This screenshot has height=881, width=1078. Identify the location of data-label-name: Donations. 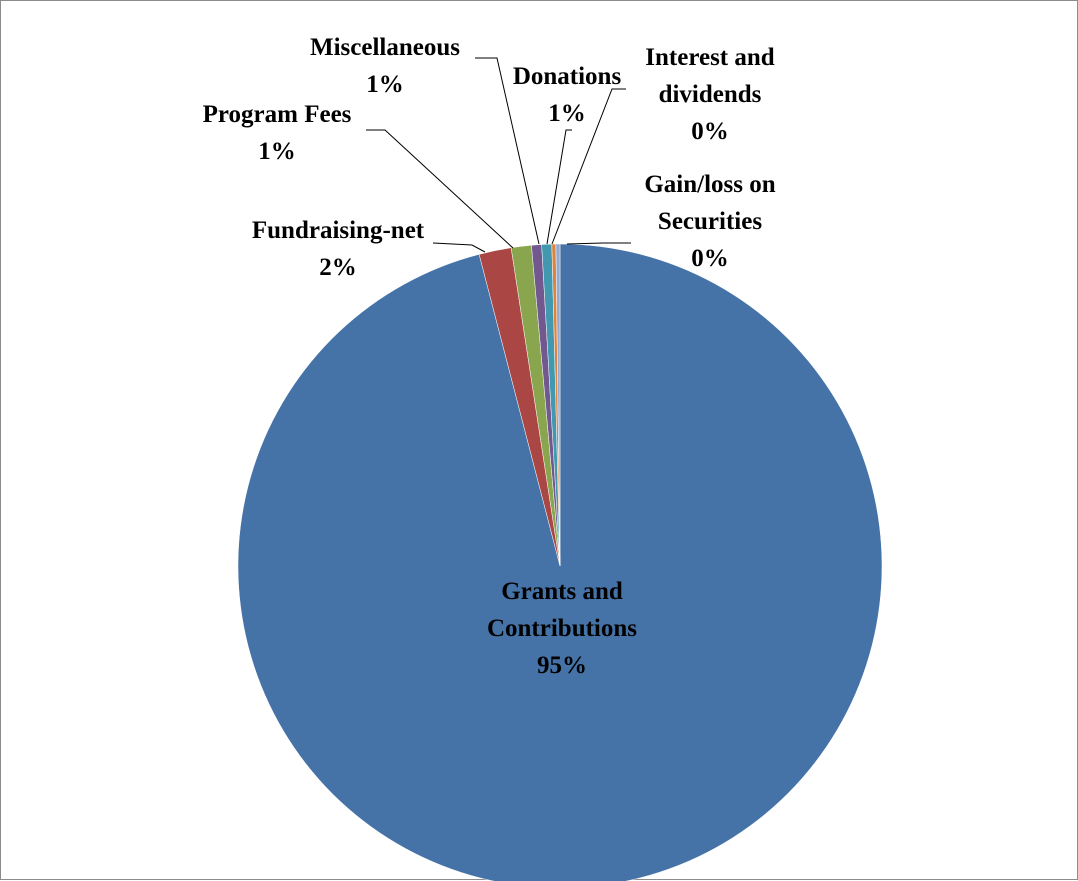
(567, 76).